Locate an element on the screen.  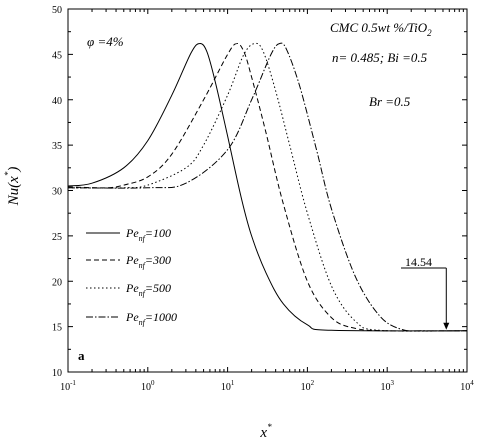
x-tick-label: 10² is located at coordinates (308, 386).